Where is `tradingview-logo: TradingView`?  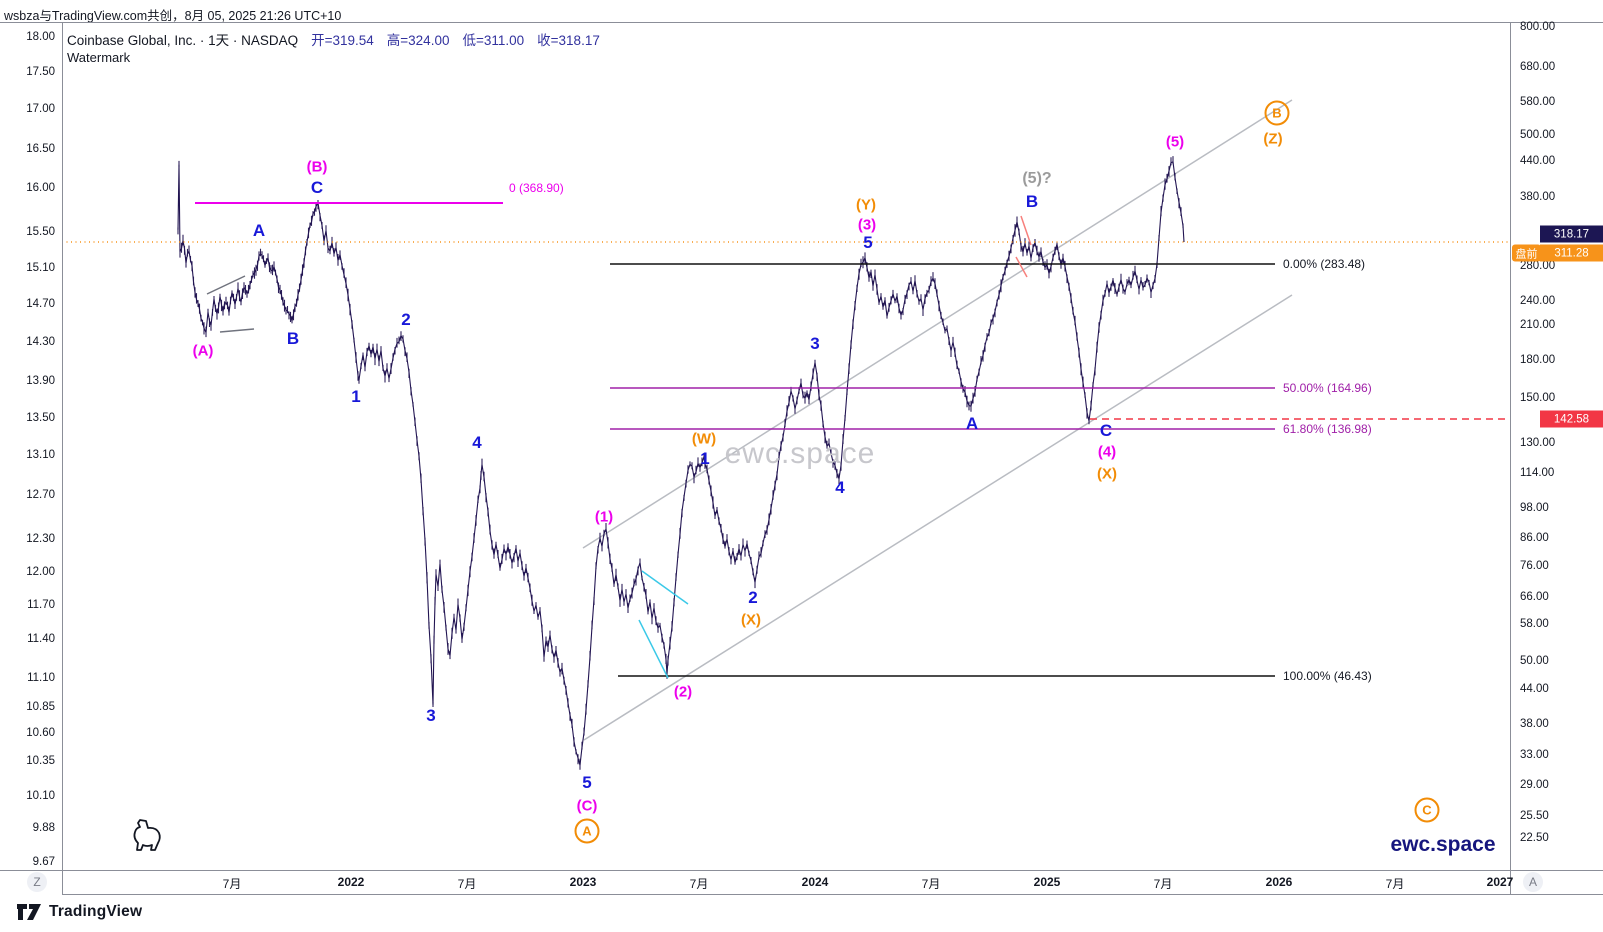 tradingview-logo: TradingView is located at coordinates (79, 912).